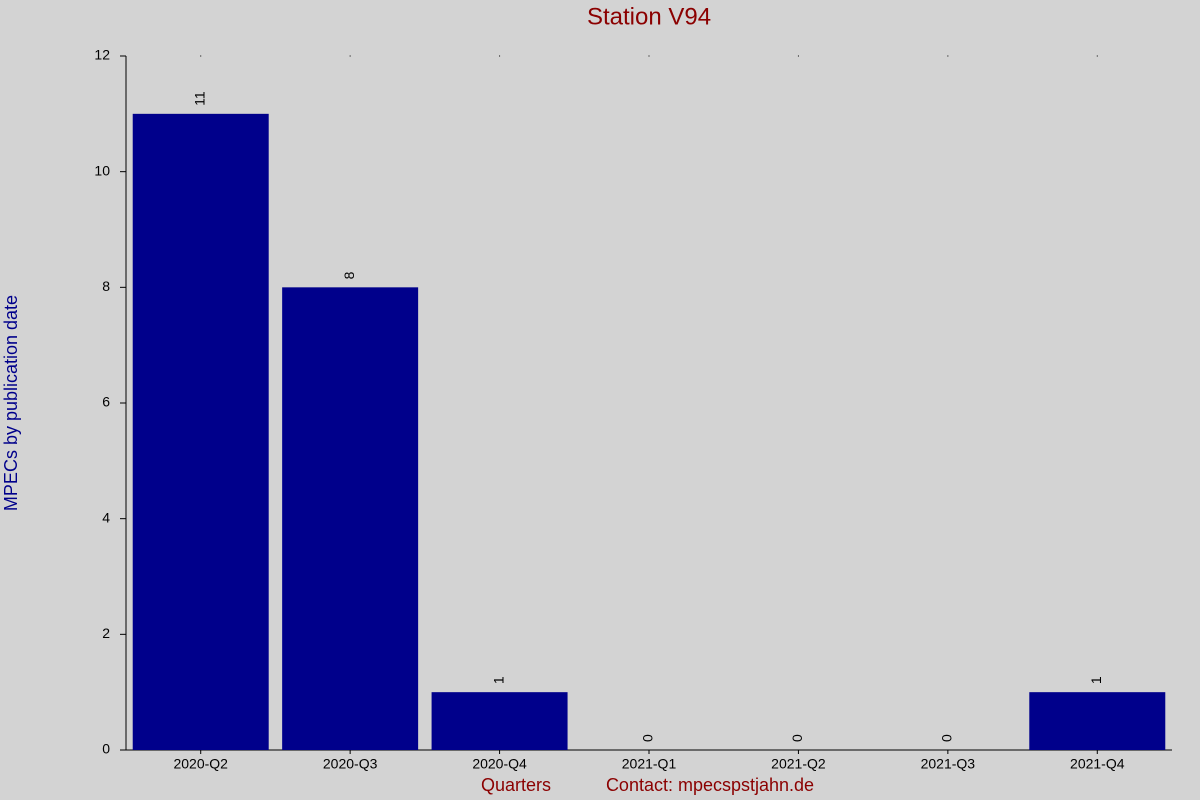 This screenshot has height=800, width=1200. I want to click on y-tick-label: 12, so click(102, 55).